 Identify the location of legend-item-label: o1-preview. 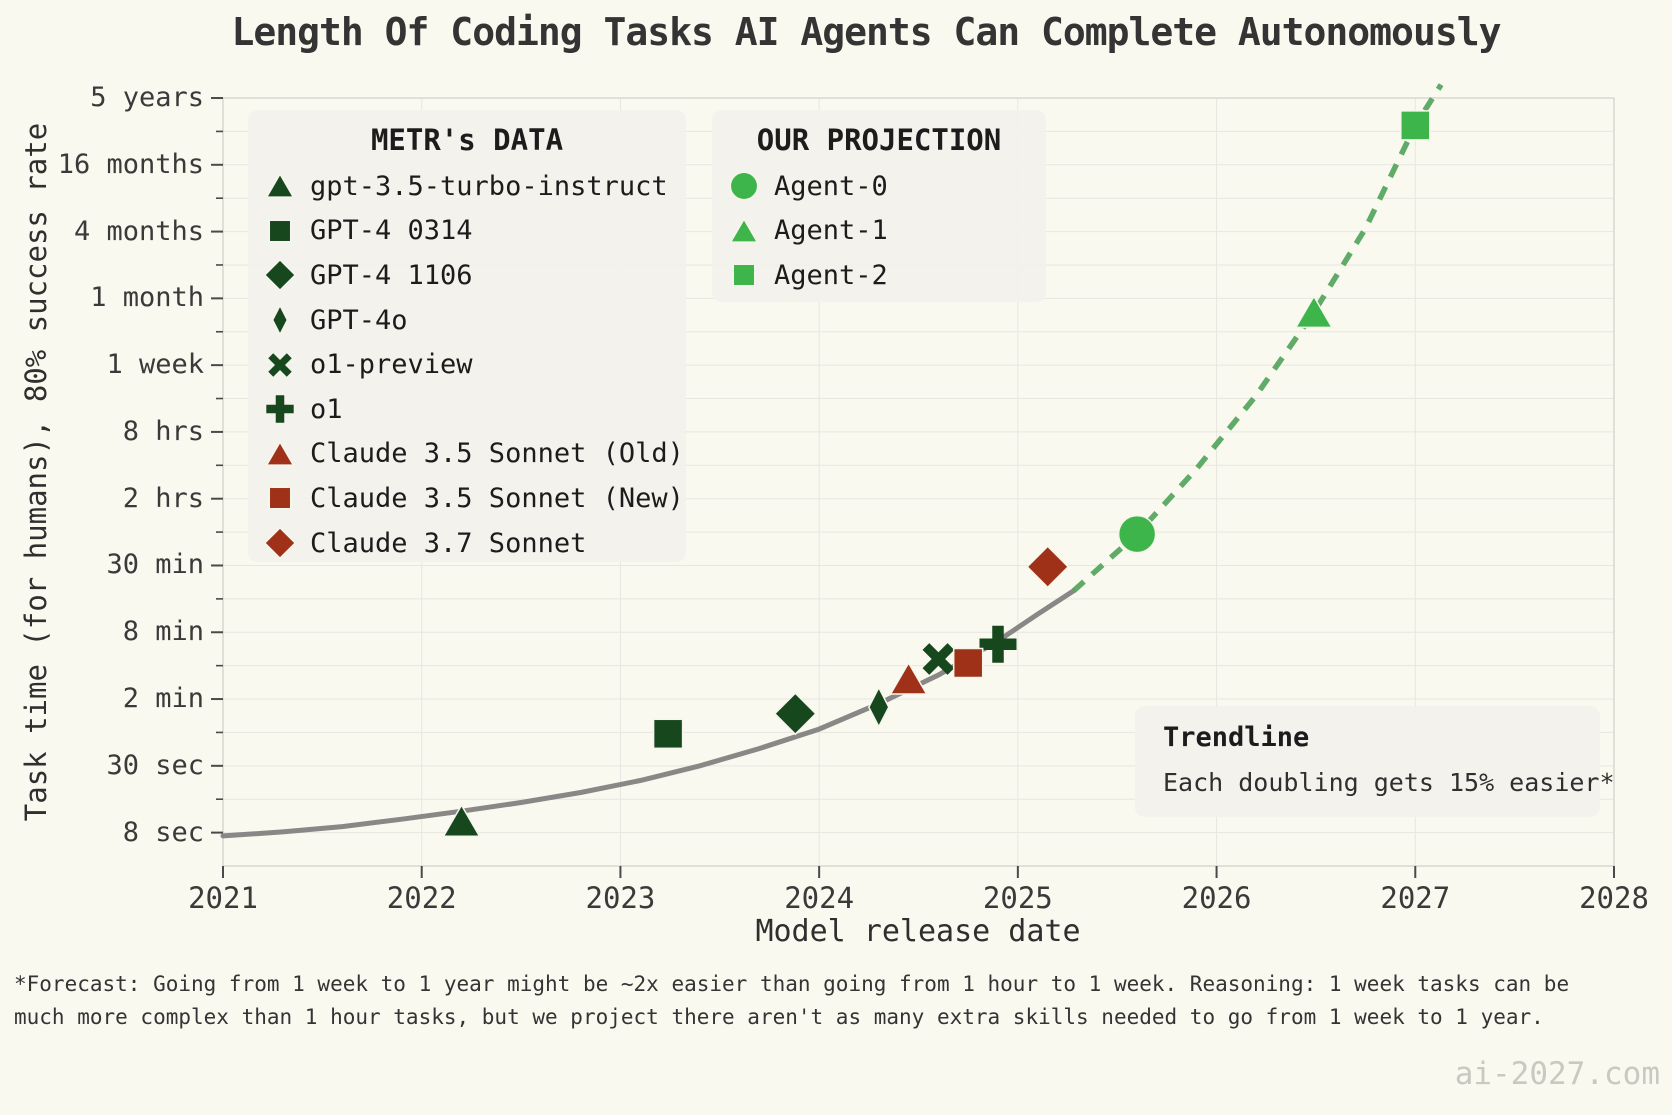
(391, 365).